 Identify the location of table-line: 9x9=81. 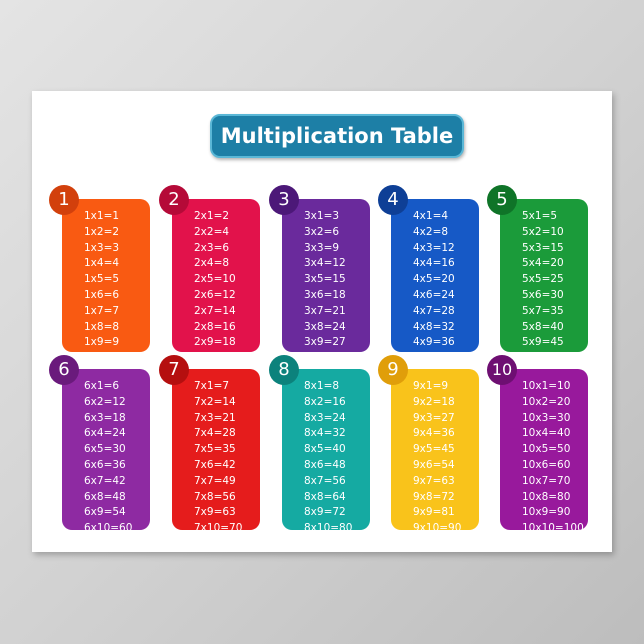
(434, 512).